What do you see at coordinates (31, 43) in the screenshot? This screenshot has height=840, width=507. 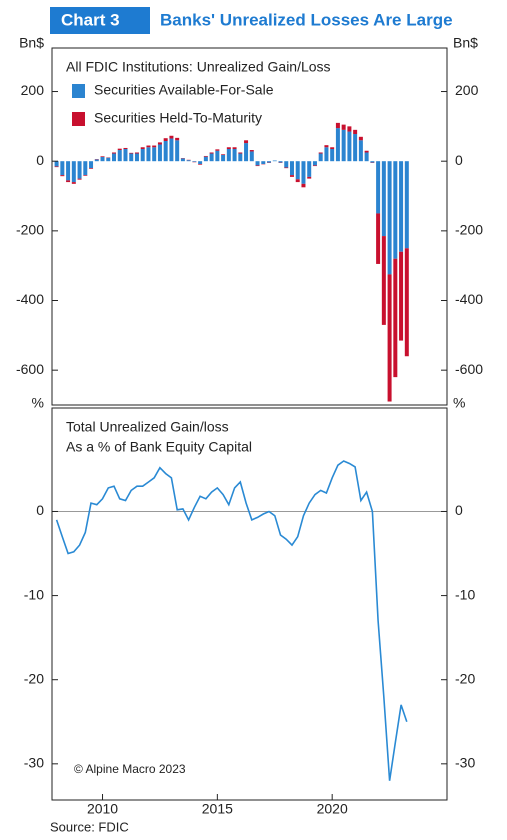 I see `y-unit: Bn$` at bounding box center [31, 43].